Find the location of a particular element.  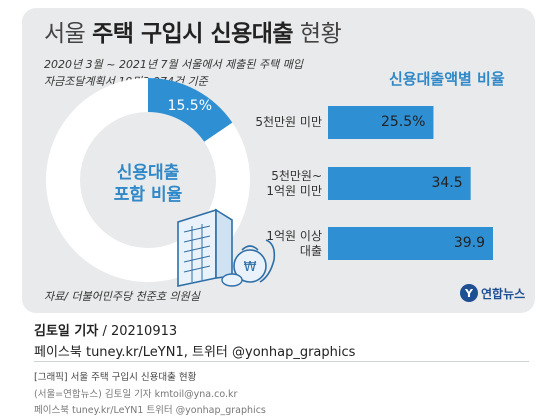

credit-date: / 20210913 is located at coordinates (138, 331).